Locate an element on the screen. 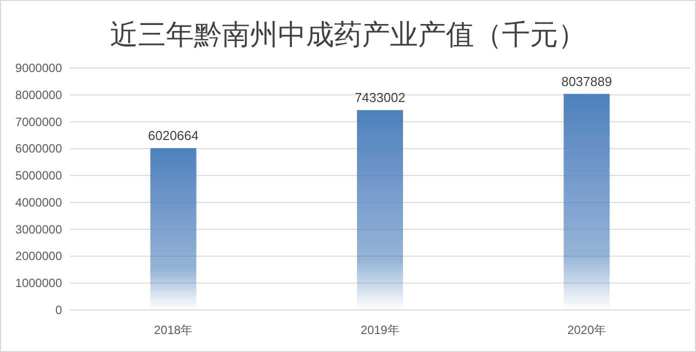 This screenshot has width=696, height=352. y-tick-label: 5000000 is located at coordinates (38, 175).